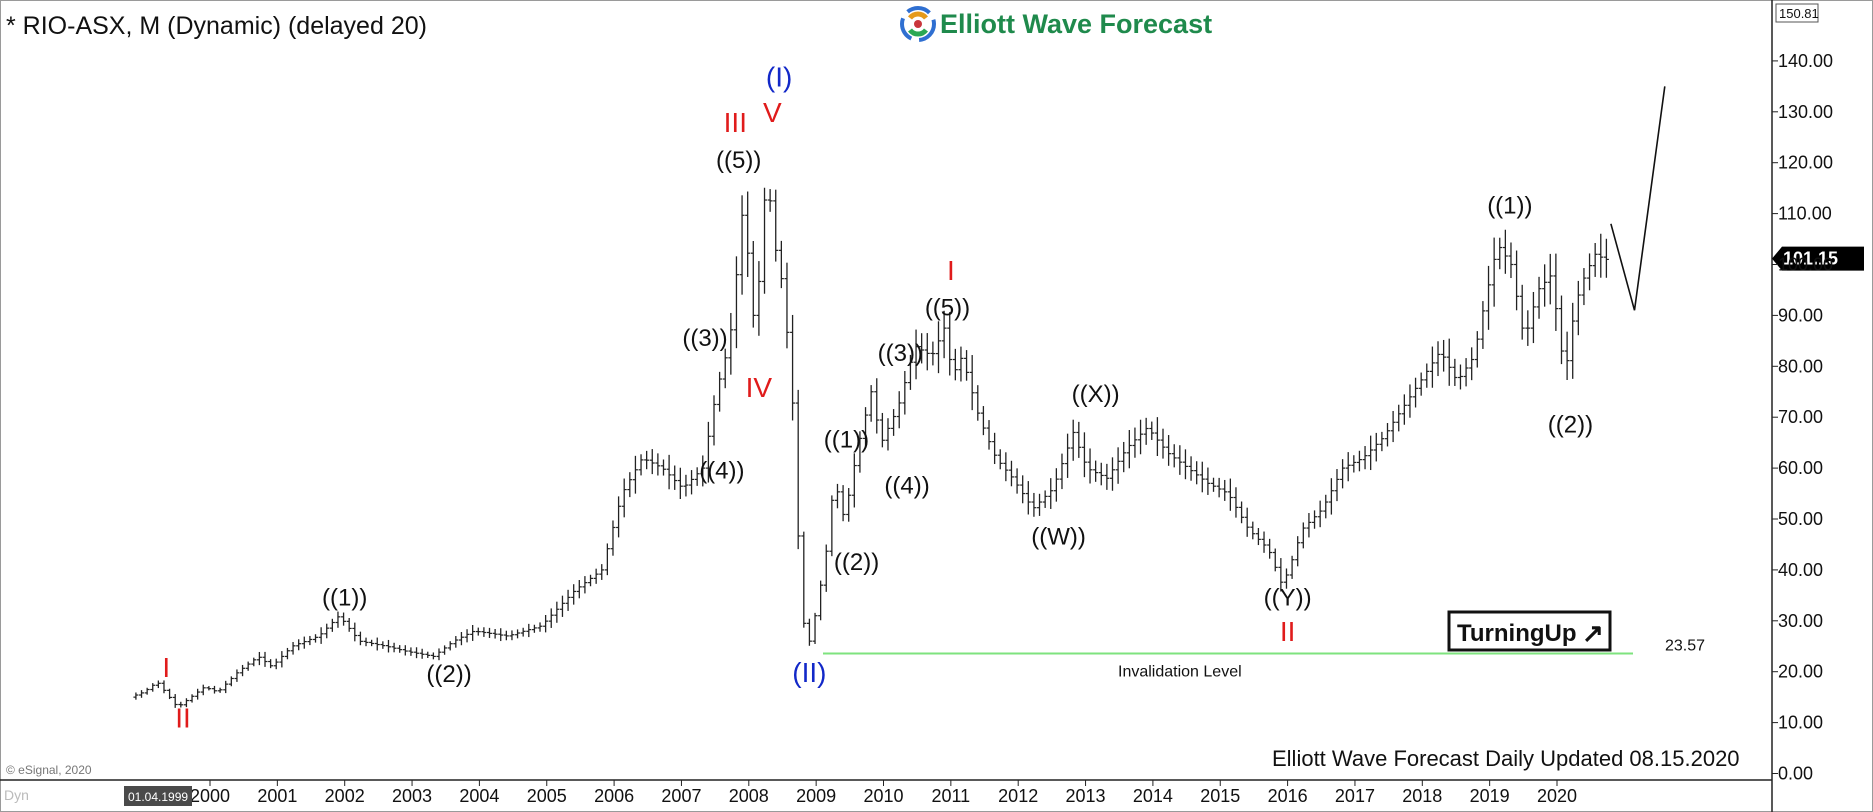 The height and width of the screenshot is (812, 1873). Describe the element at coordinates (1685, 646) in the screenshot. I see `invalidation-value: 23.57` at that location.